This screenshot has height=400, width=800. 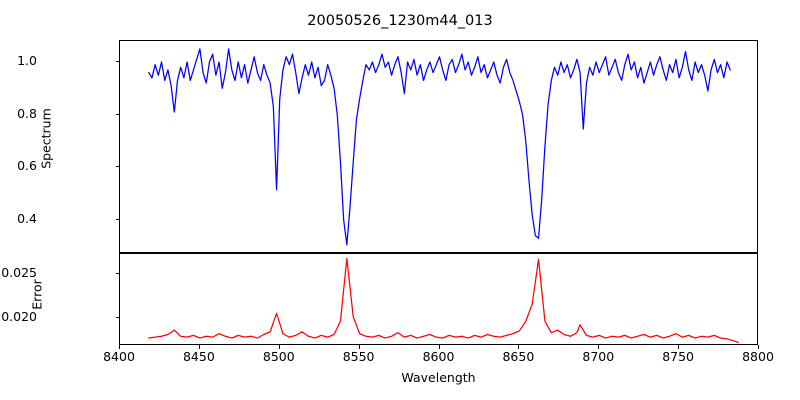 I want to click on x-tick-label: 8750, so click(x=678, y=356).